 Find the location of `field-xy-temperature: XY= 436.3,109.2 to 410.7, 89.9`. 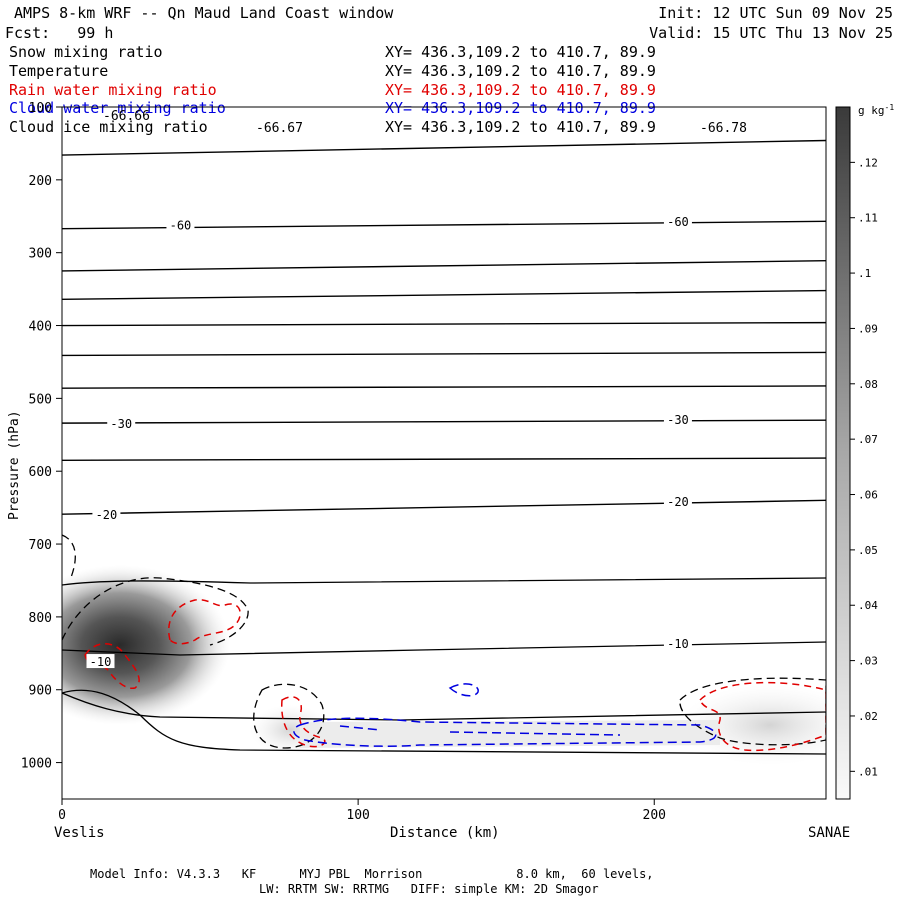

field-xy-temperature: XY= 436.3,109.2 to 410.7, 89.9 is located at coordinates (520, 71).